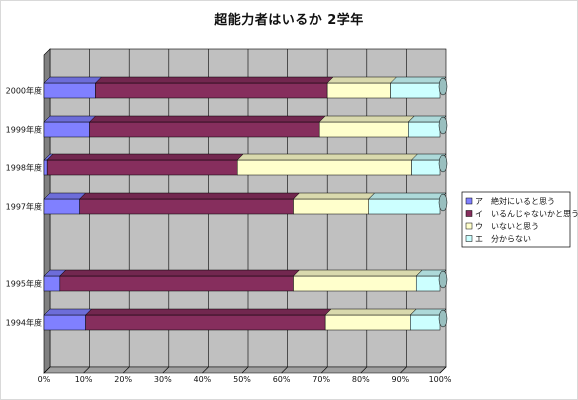 The image size is (578, 400). I want to click on legend-label: ア 絶対にいると思う, so click(515, 201).